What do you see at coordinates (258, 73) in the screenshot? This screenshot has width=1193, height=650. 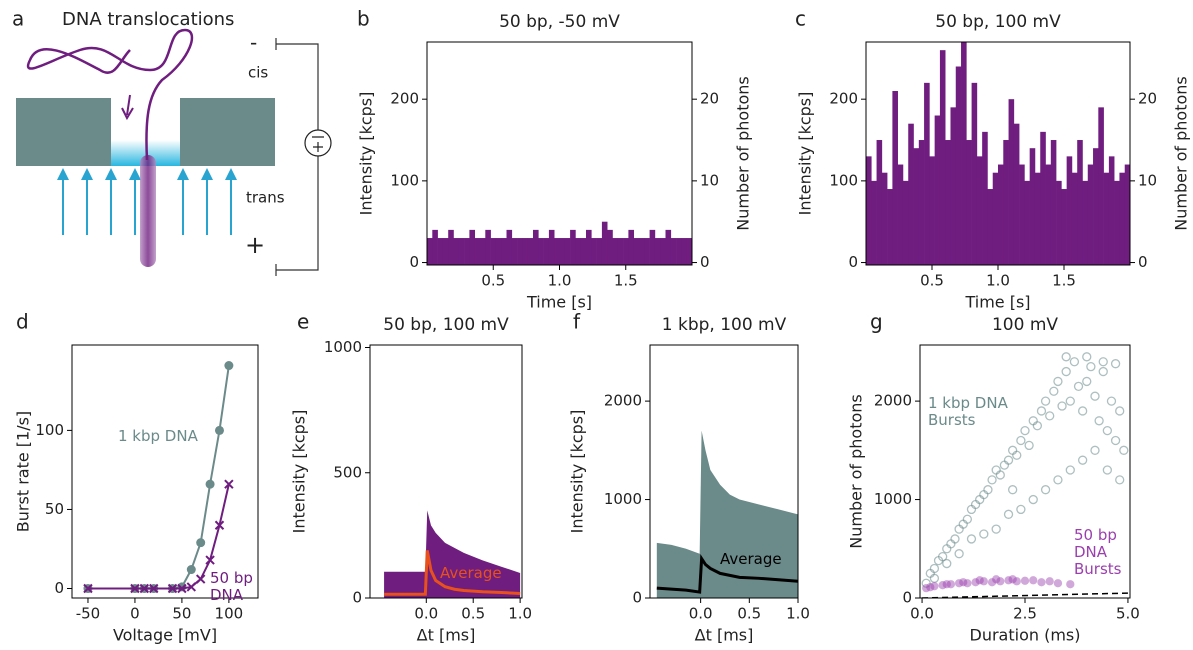 I see `cis-label: cis` at bounding box center [258, 73].